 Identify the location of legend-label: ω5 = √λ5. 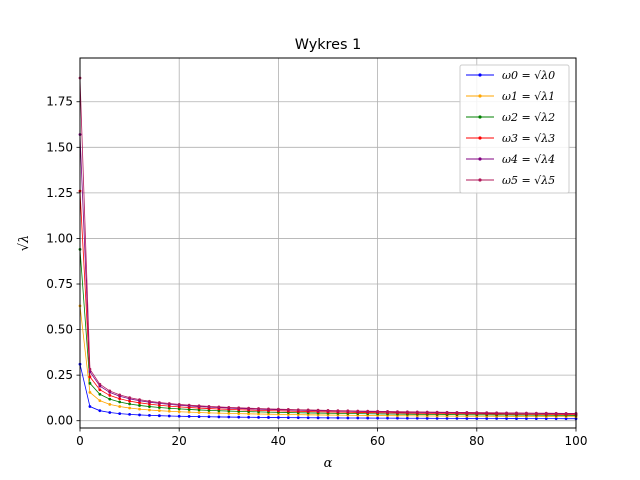
(528, 180).